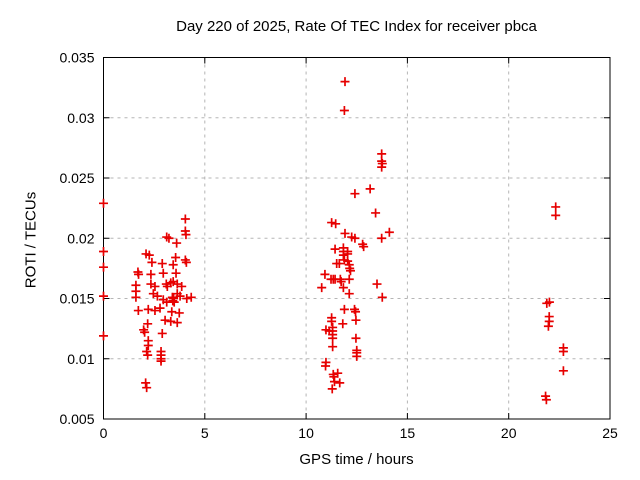 This screenshot has width=640, height=480. What do you see at coordinates (80, 359) in the screenshot?
I see `svg-text: 0.01` at bounding box center [80, 359].